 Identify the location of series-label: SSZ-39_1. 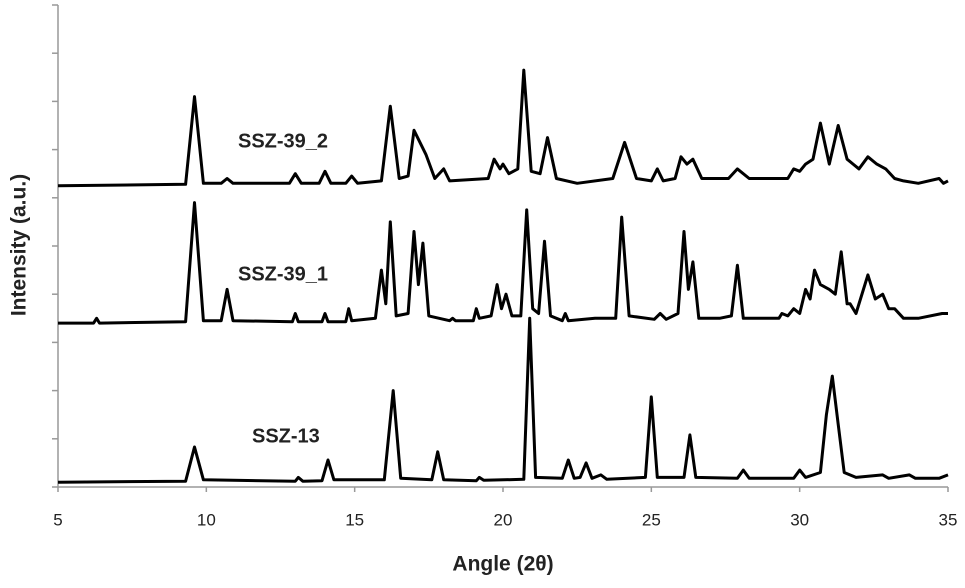
(283, 274).